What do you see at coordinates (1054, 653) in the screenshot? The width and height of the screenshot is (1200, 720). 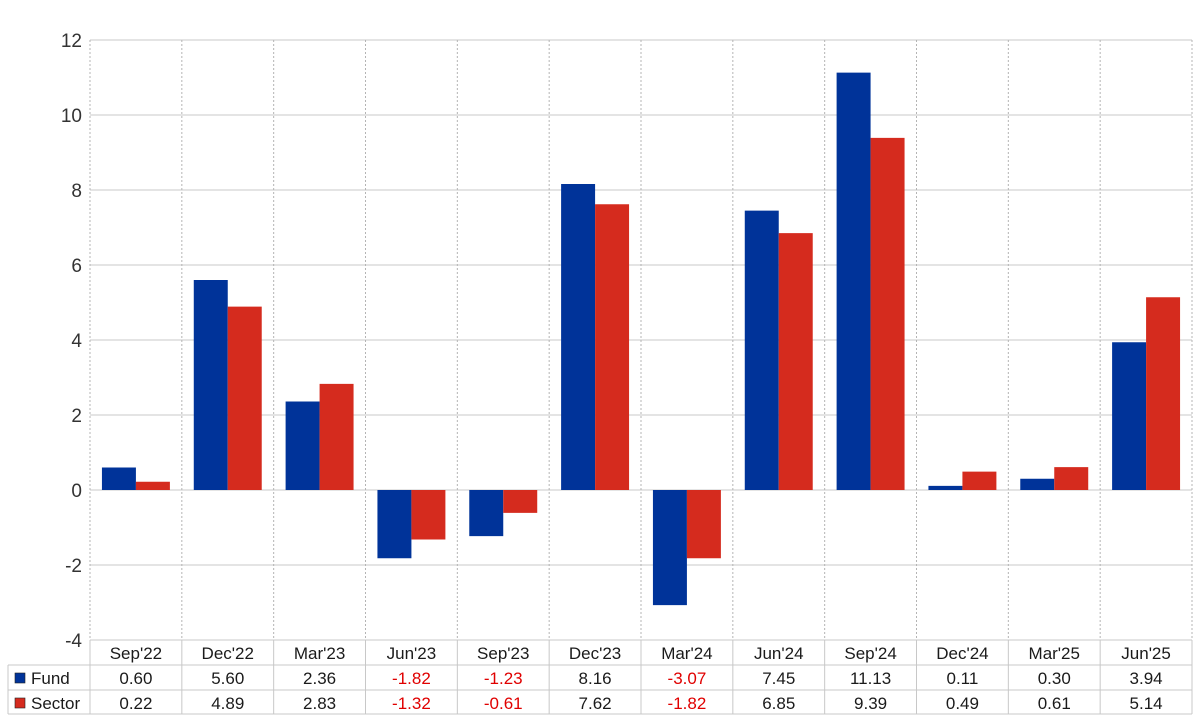 I see `x-category-label: Mar'25` at bounding box center [1054, 653].